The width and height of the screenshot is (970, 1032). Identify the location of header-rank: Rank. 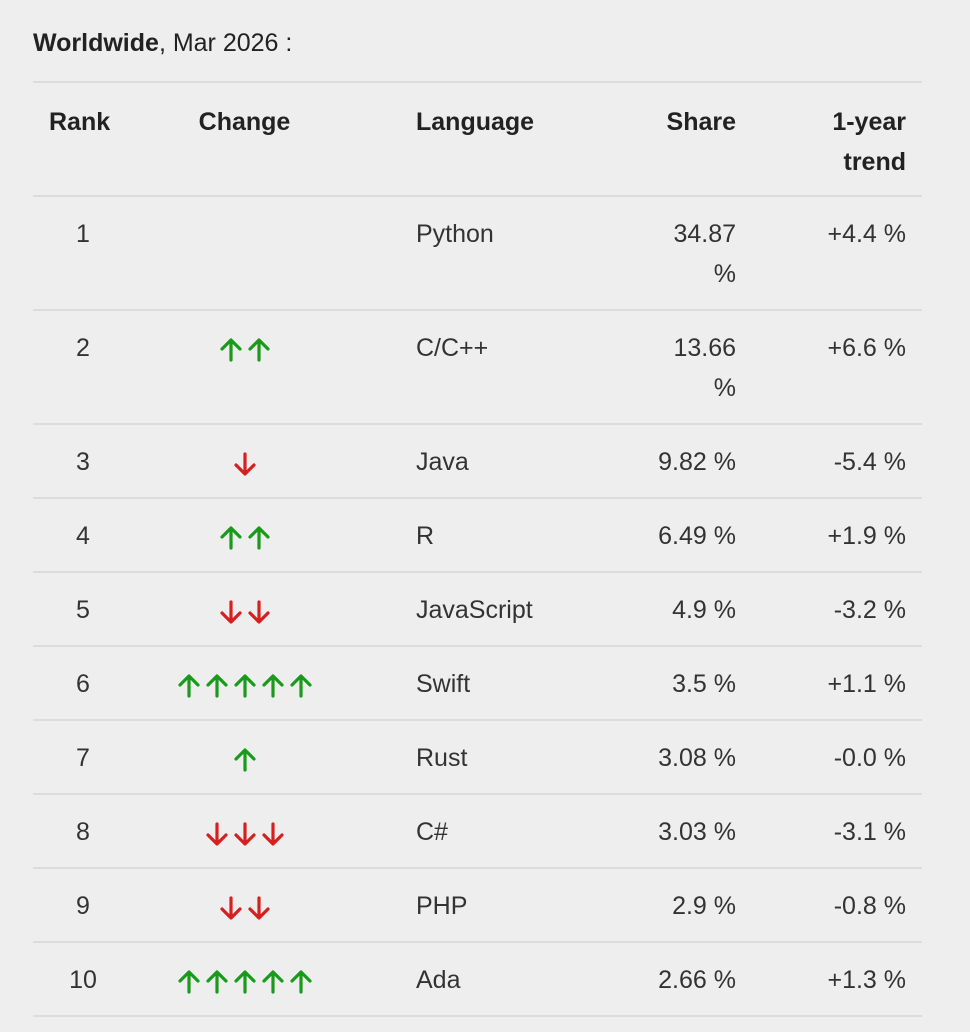
(80, 122).